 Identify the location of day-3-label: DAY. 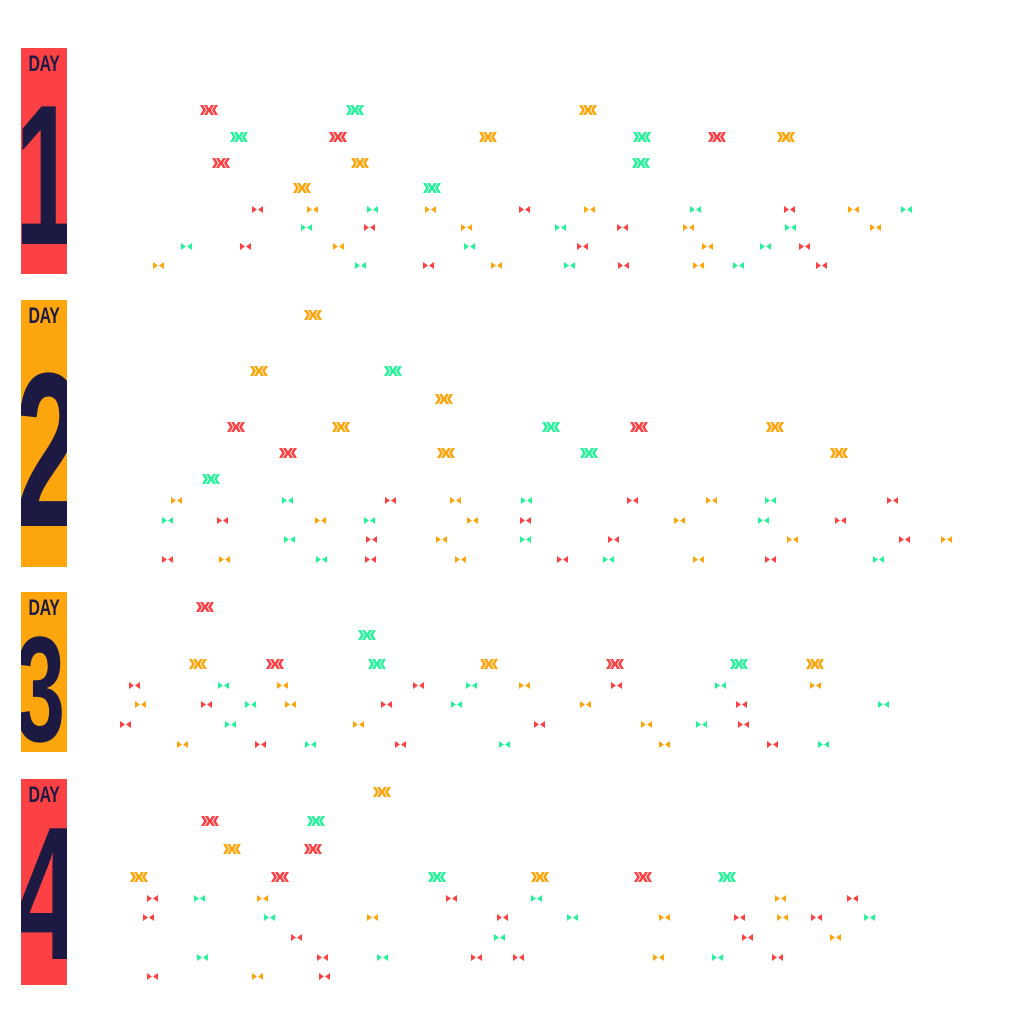
(44, 607).